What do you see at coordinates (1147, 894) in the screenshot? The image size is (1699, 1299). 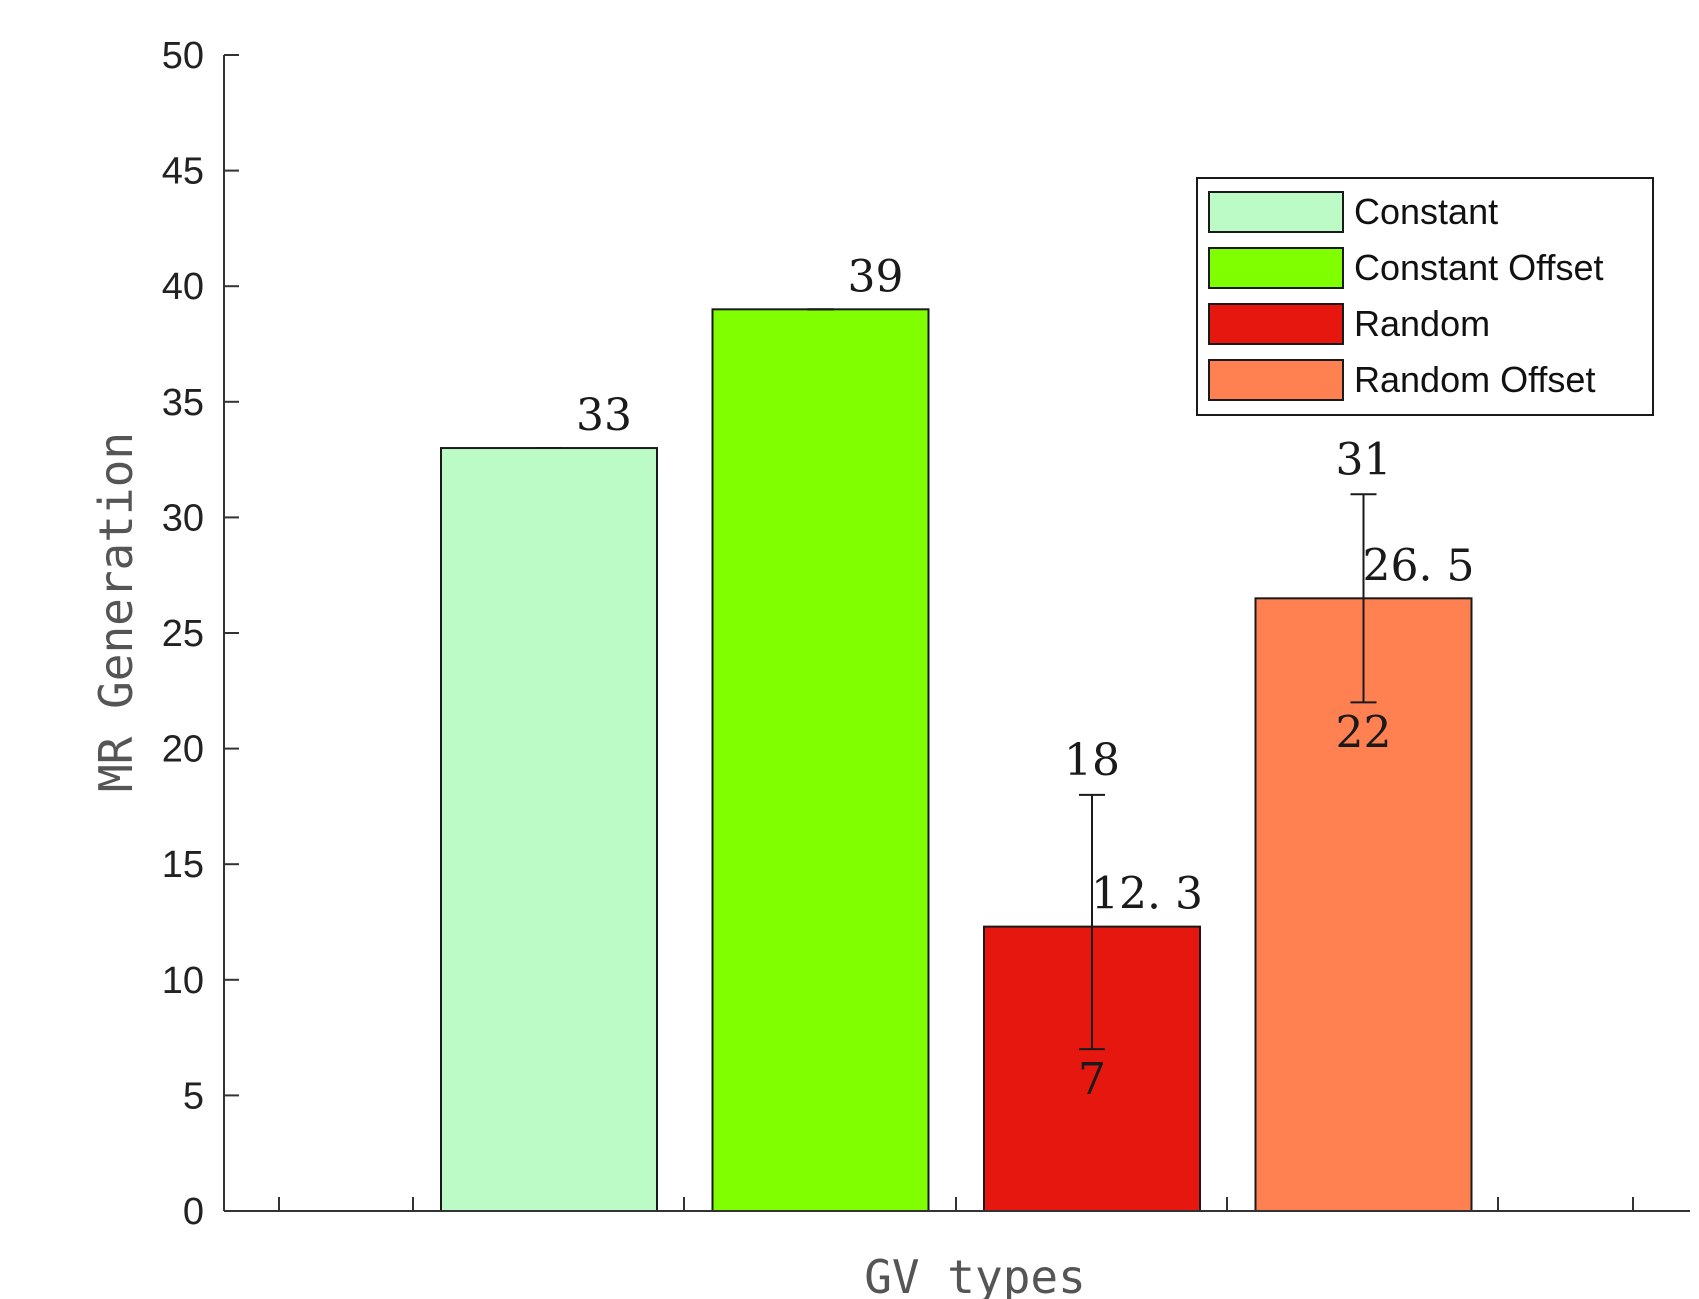 I see `value-label-2: 12. 3` at bounding box center [1147, 894].